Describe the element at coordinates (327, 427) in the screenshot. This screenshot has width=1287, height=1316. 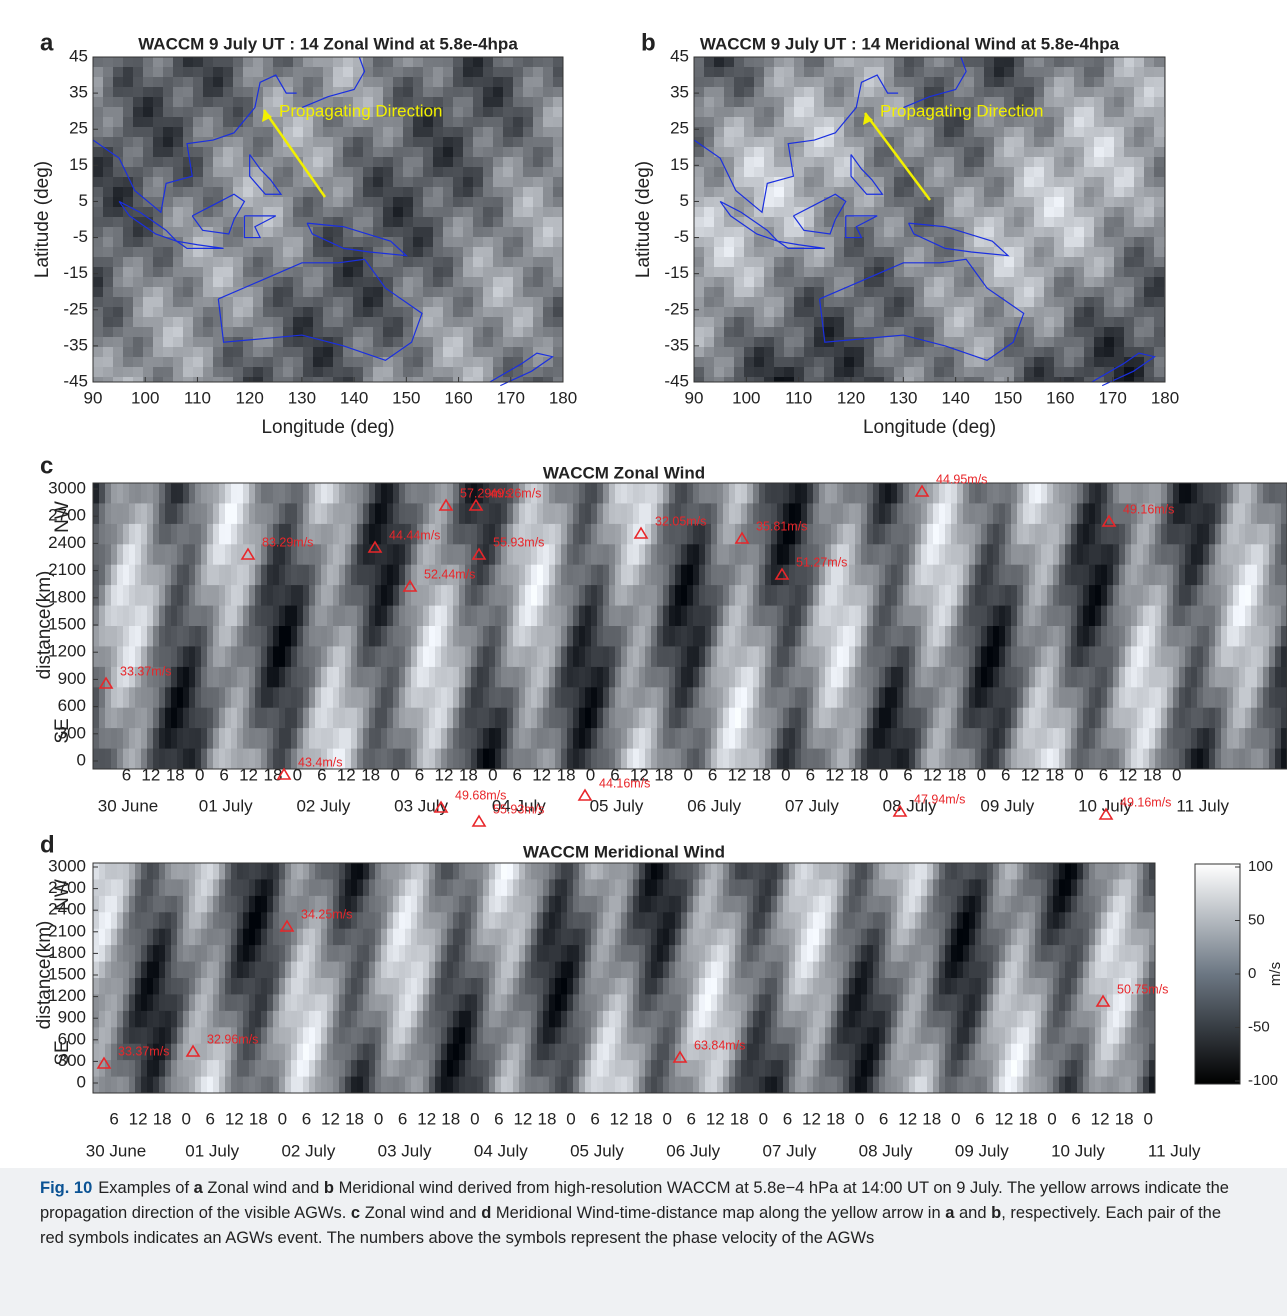
I see `x-axis-label: Longitude (deg)` at that location.